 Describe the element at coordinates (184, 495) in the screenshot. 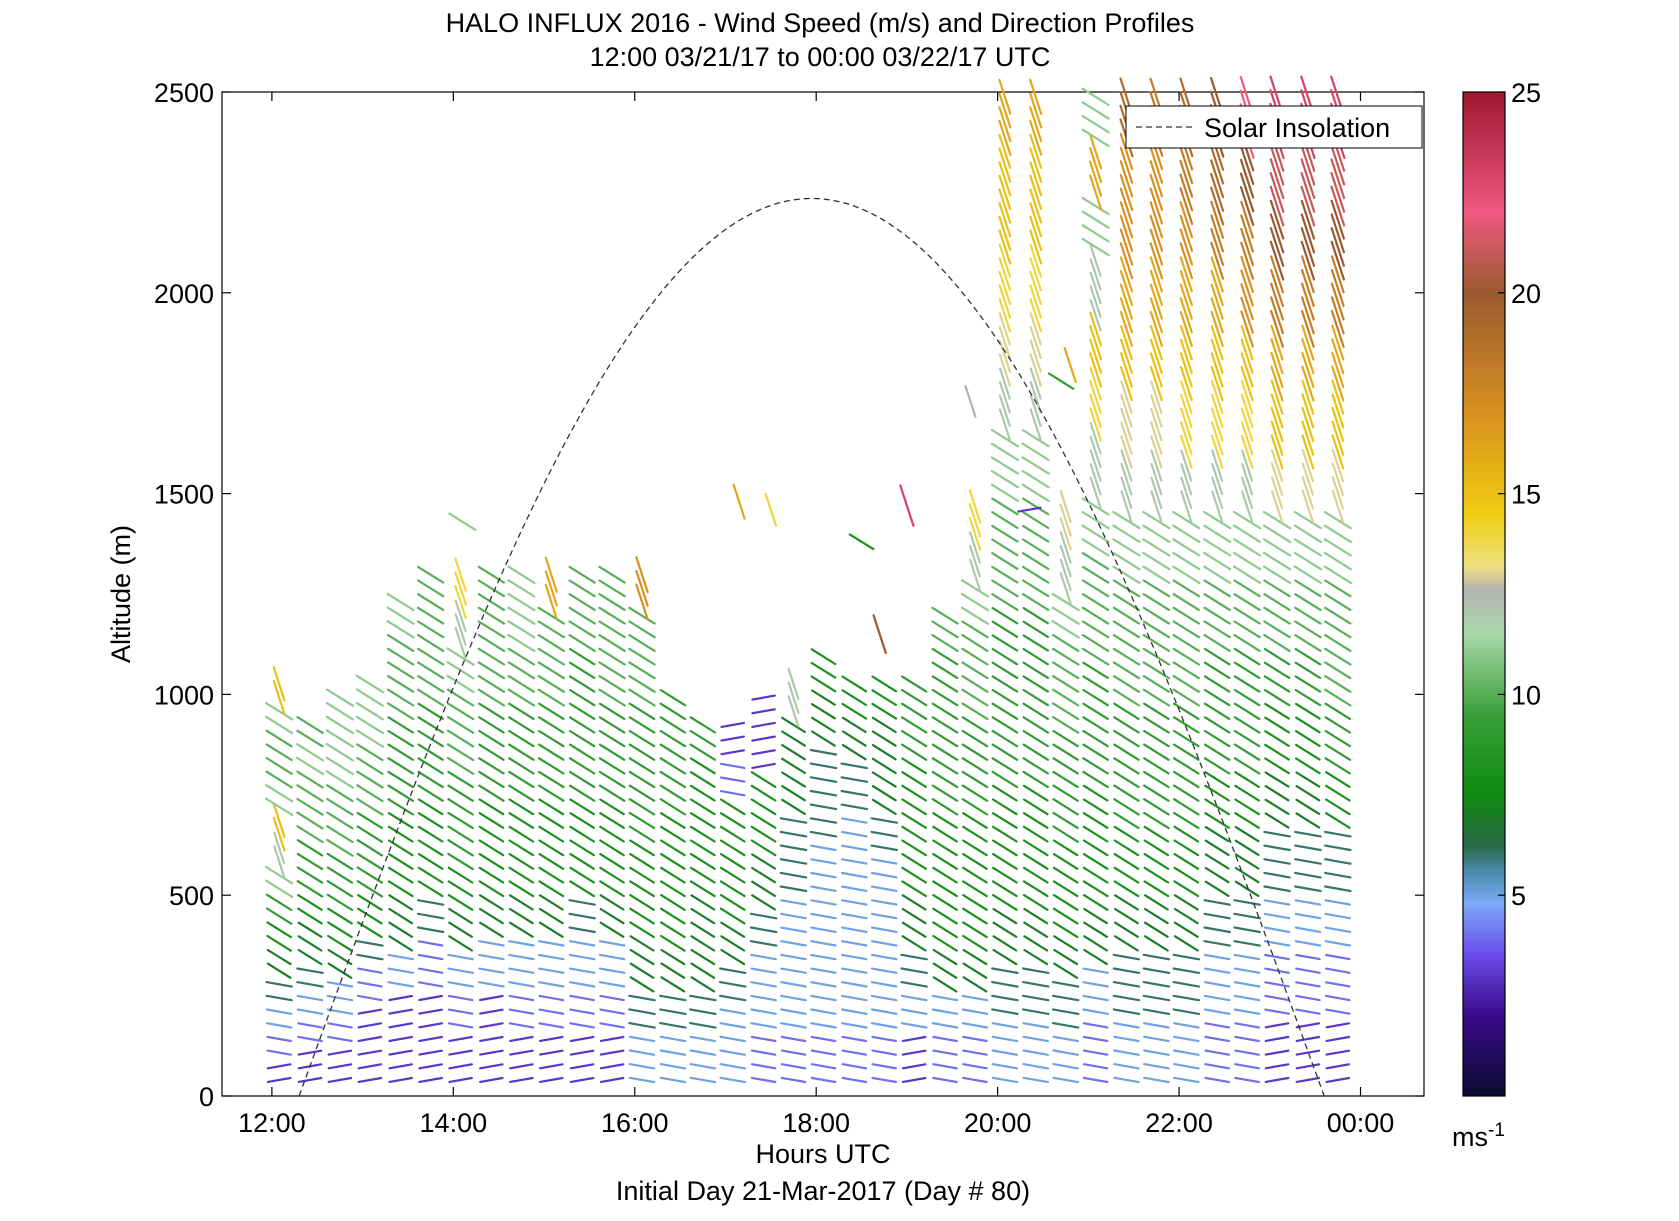

I see `y-tick-label: 1500` at that location.